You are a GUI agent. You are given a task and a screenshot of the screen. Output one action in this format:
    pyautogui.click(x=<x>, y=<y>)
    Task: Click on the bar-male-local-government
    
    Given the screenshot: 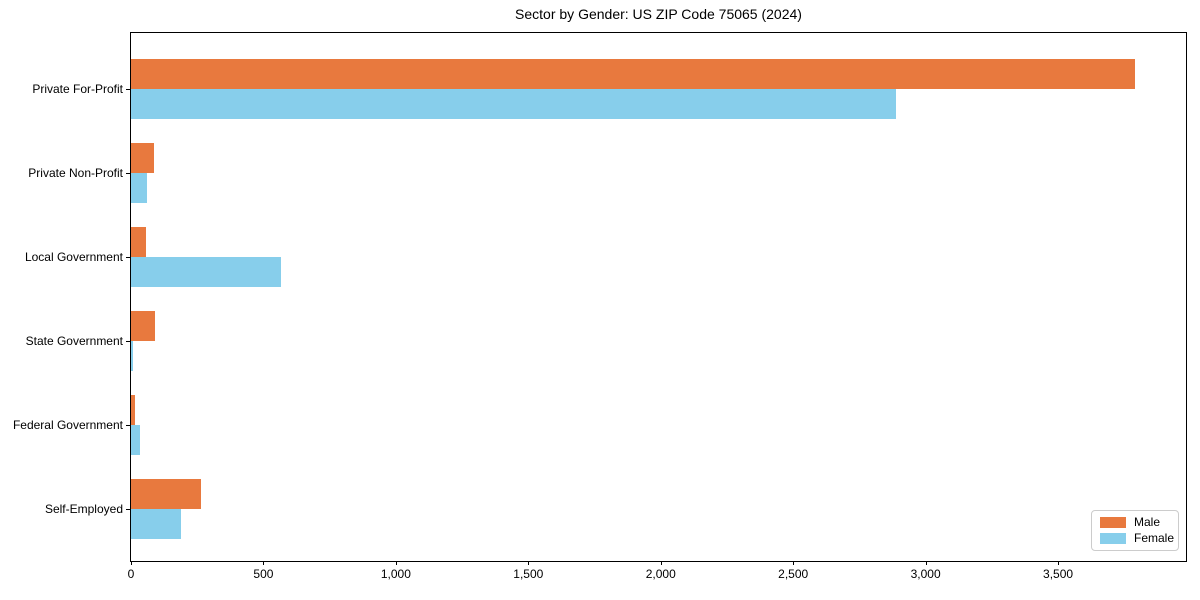 What is the action you would take?
    pyautogui.click(x=138, y=242)
    